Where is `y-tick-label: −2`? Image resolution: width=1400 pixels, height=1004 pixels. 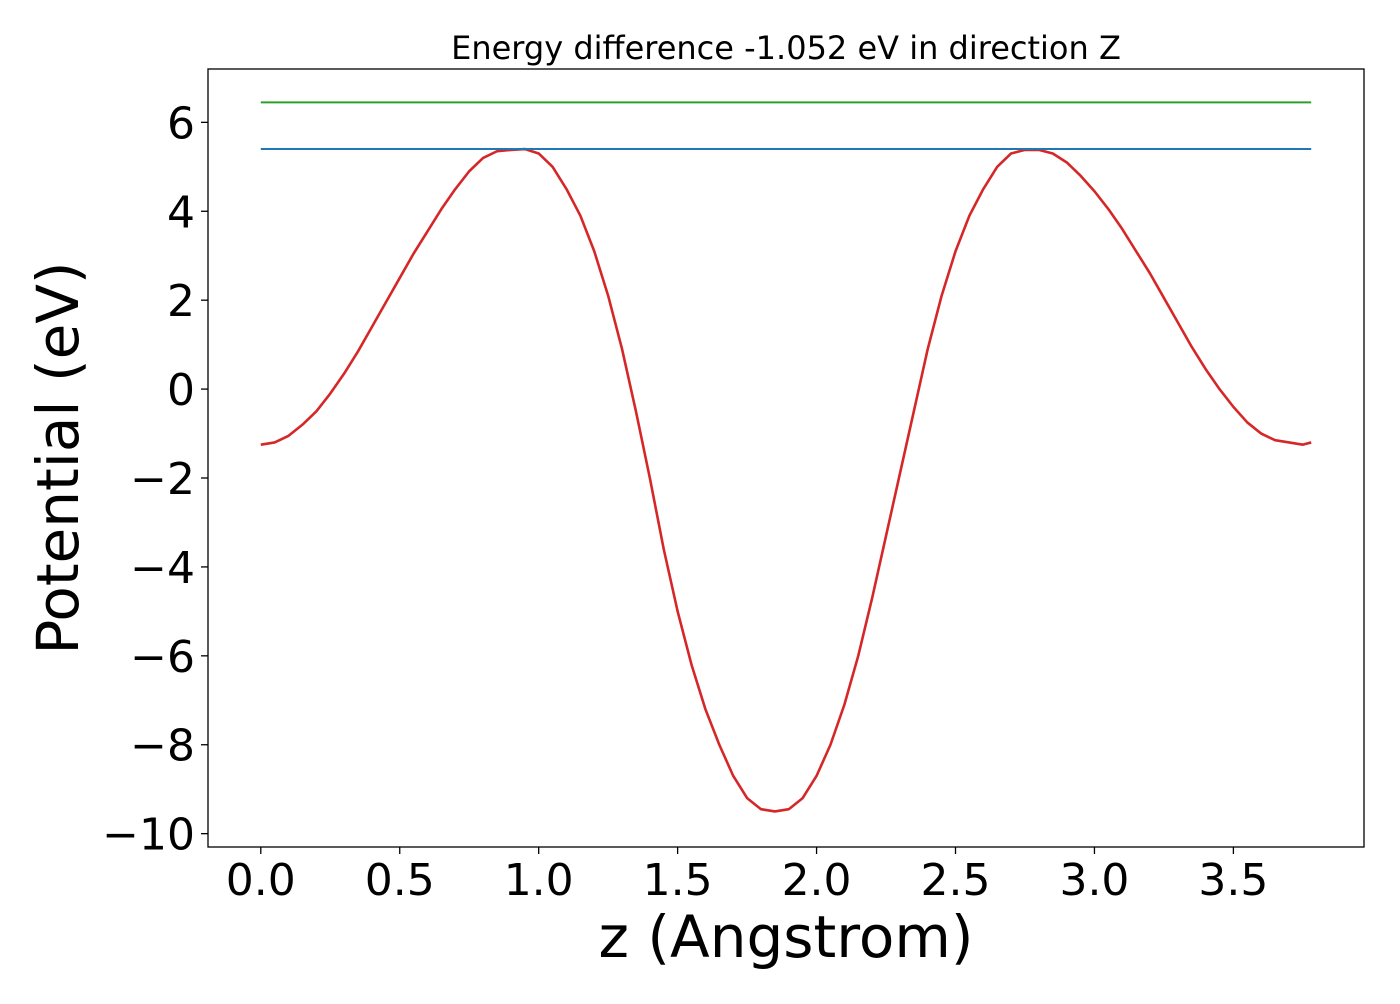
y-tick-label: −2 is located at coordinates (162, 479).